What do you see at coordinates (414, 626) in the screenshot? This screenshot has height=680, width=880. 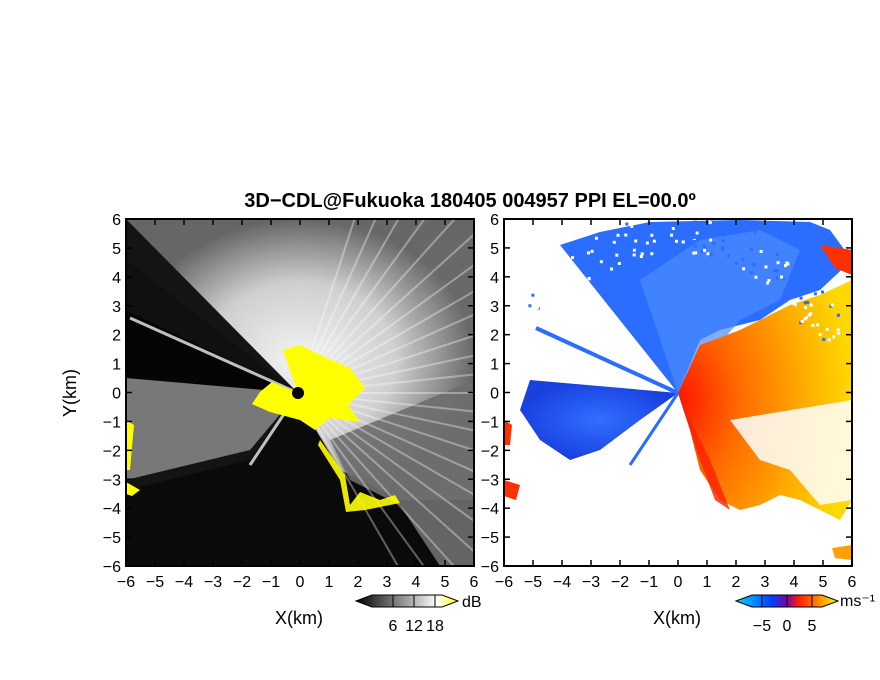 I see `colorbar-tick-label: 12` at bounding box center [414, 626].